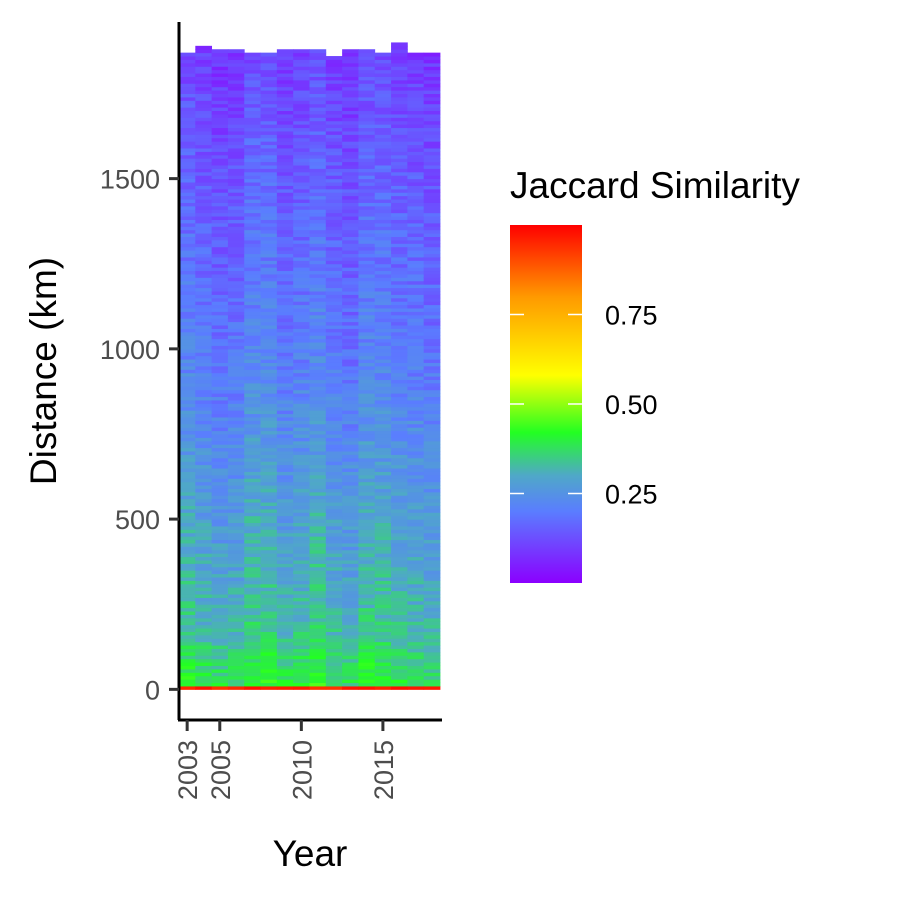 The image size is (915, 900). Describe the element at coordinates (631, 316) in the screenshot. I see `legend-tick-label: 0.75` at that location.